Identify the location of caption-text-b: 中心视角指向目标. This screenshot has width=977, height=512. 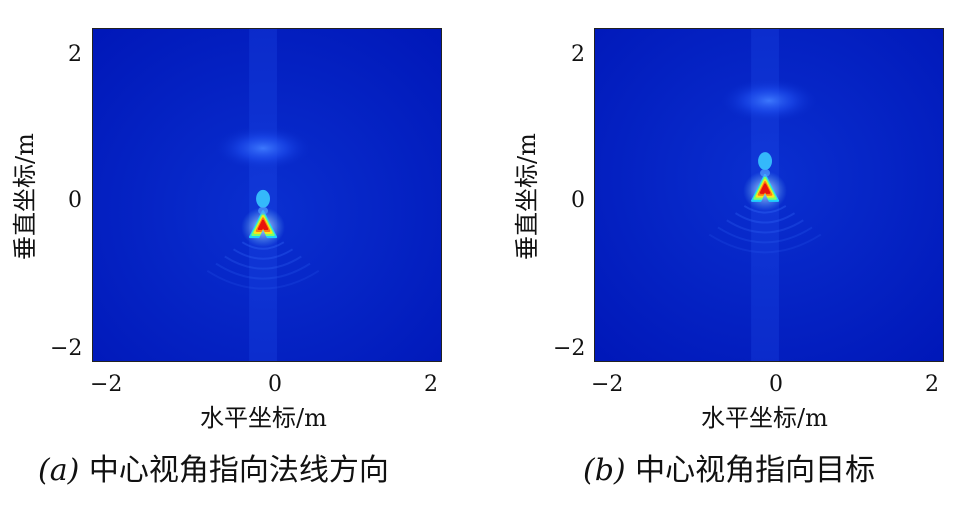
(755, 470).